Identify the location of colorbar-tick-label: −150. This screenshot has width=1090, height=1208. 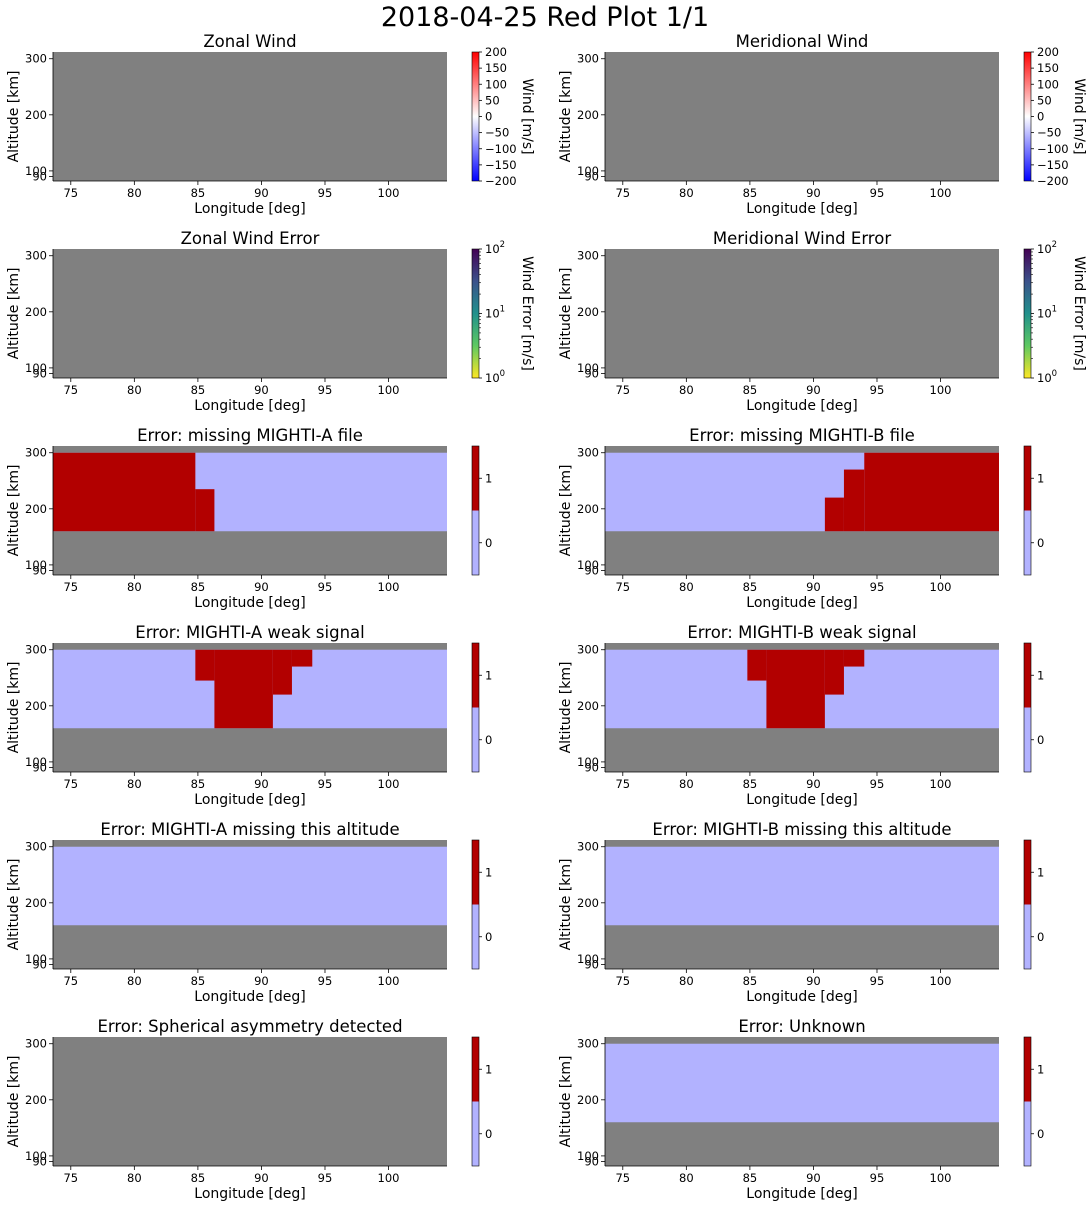
(501, 165).